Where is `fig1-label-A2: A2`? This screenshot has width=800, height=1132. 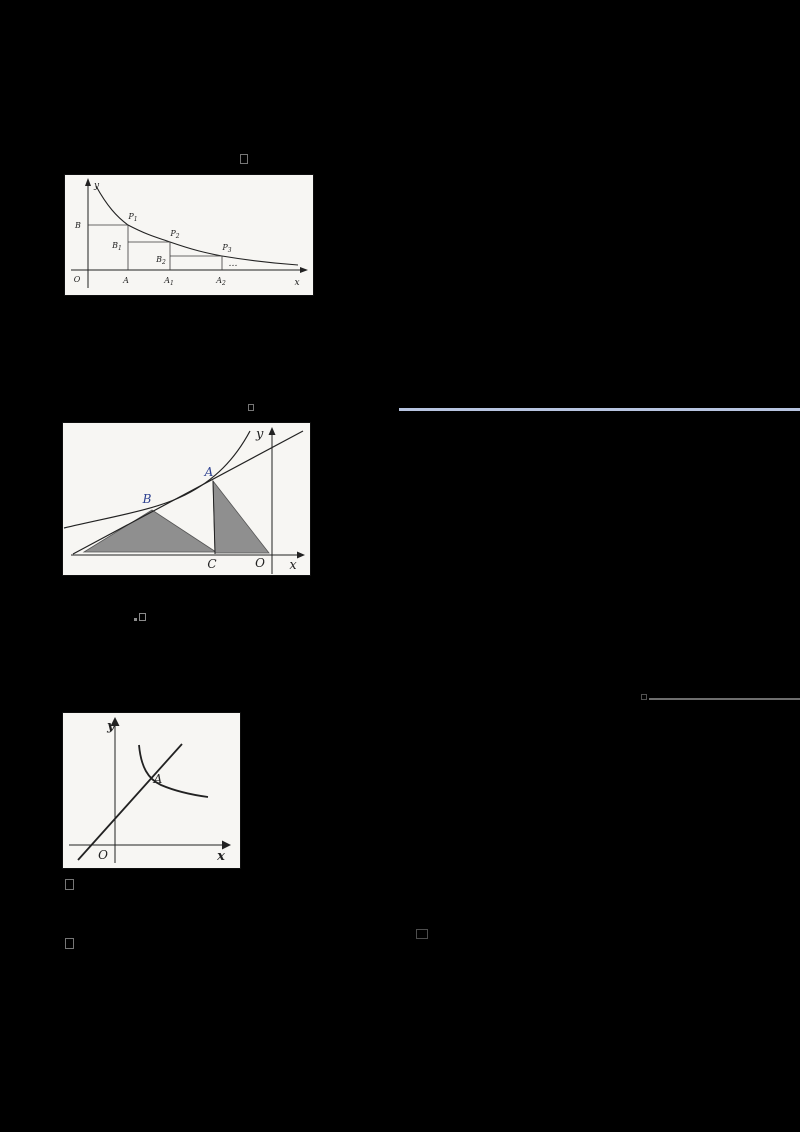 fig1-label-A2: A2 is located at coordinates (220, 281).